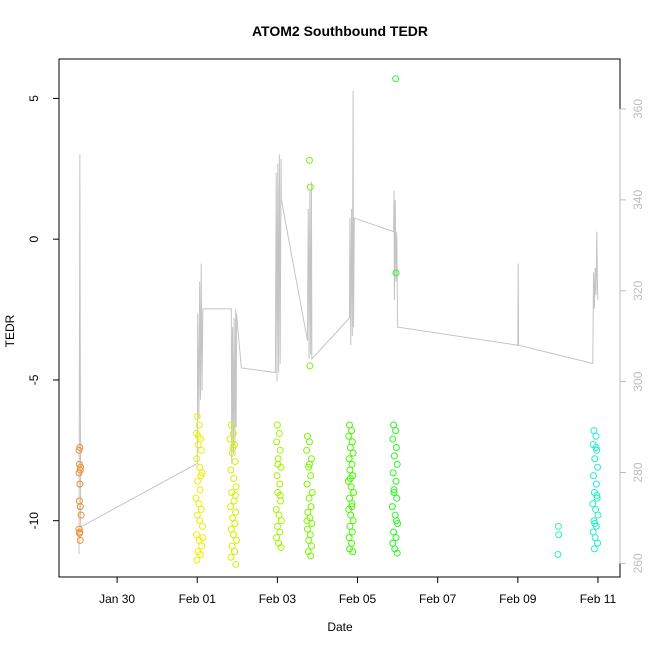 The image size is (650, 650). I want to click on x-tick-label: Feb 11, so click(598, 599).